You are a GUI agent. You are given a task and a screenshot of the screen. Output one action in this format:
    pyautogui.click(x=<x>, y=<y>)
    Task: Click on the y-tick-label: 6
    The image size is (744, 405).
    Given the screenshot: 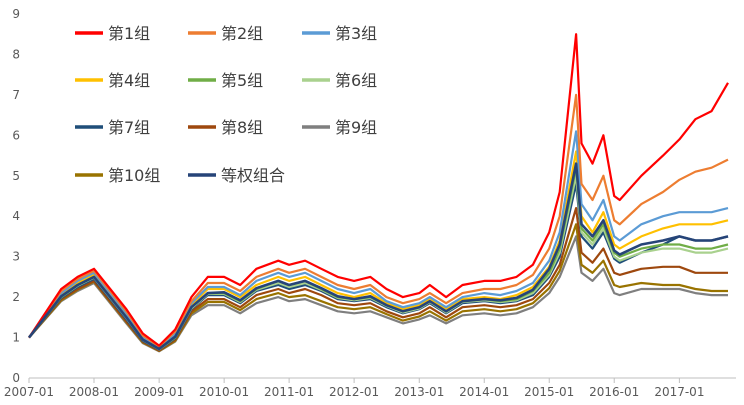 What is the action you would take?
    pyautogui.click(x=16, y=135)
    